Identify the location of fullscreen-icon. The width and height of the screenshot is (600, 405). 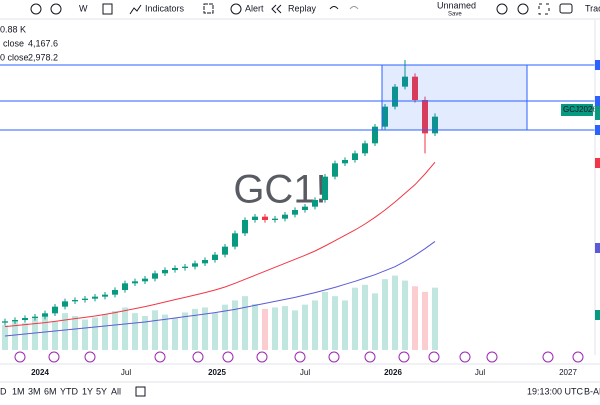
(544, 9).